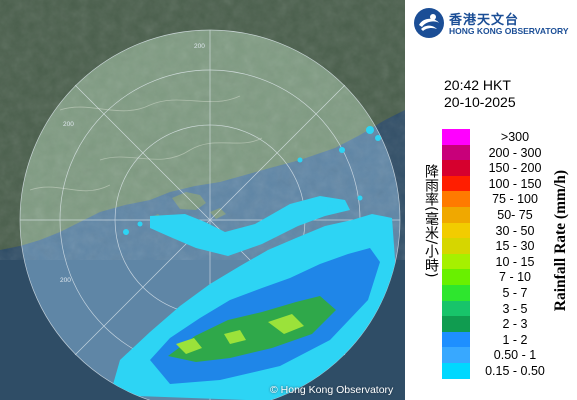  Describe the element at coordinates (431, 221) in the screenshot. I see `legend-label-chinese: 降雨率(毫米/小時)` at that location.